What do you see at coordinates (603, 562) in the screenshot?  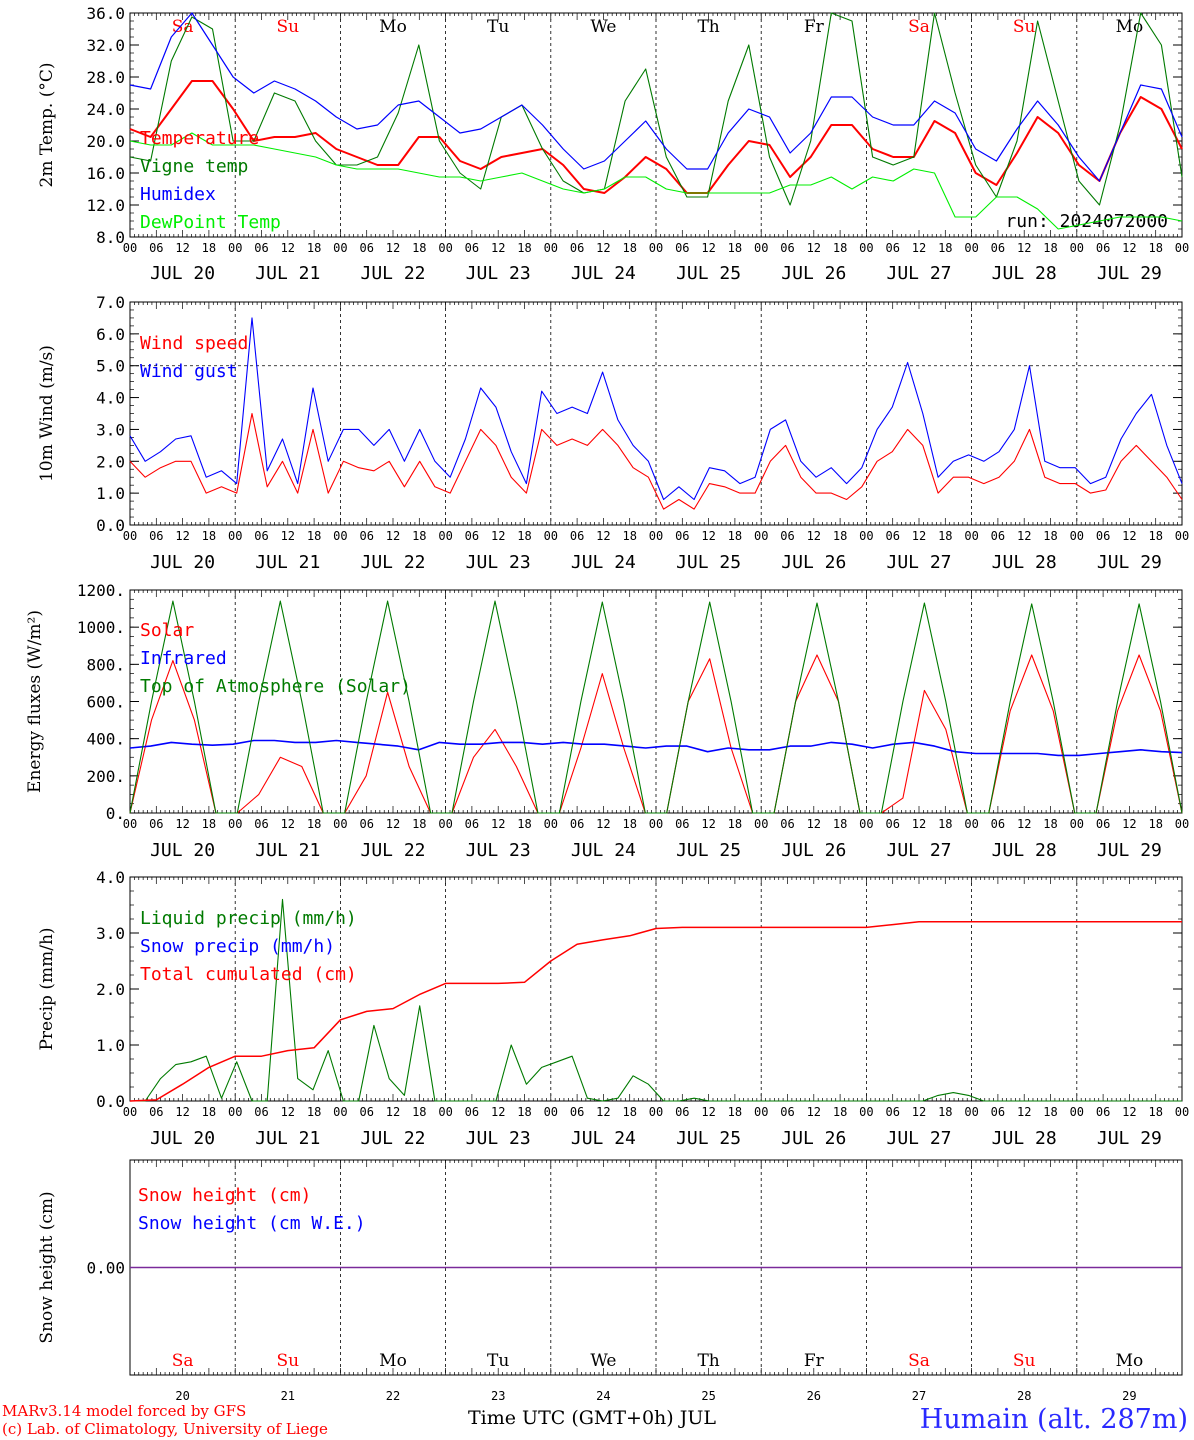 I see `date-label: JUL 24` at bounding box center [603, 562].